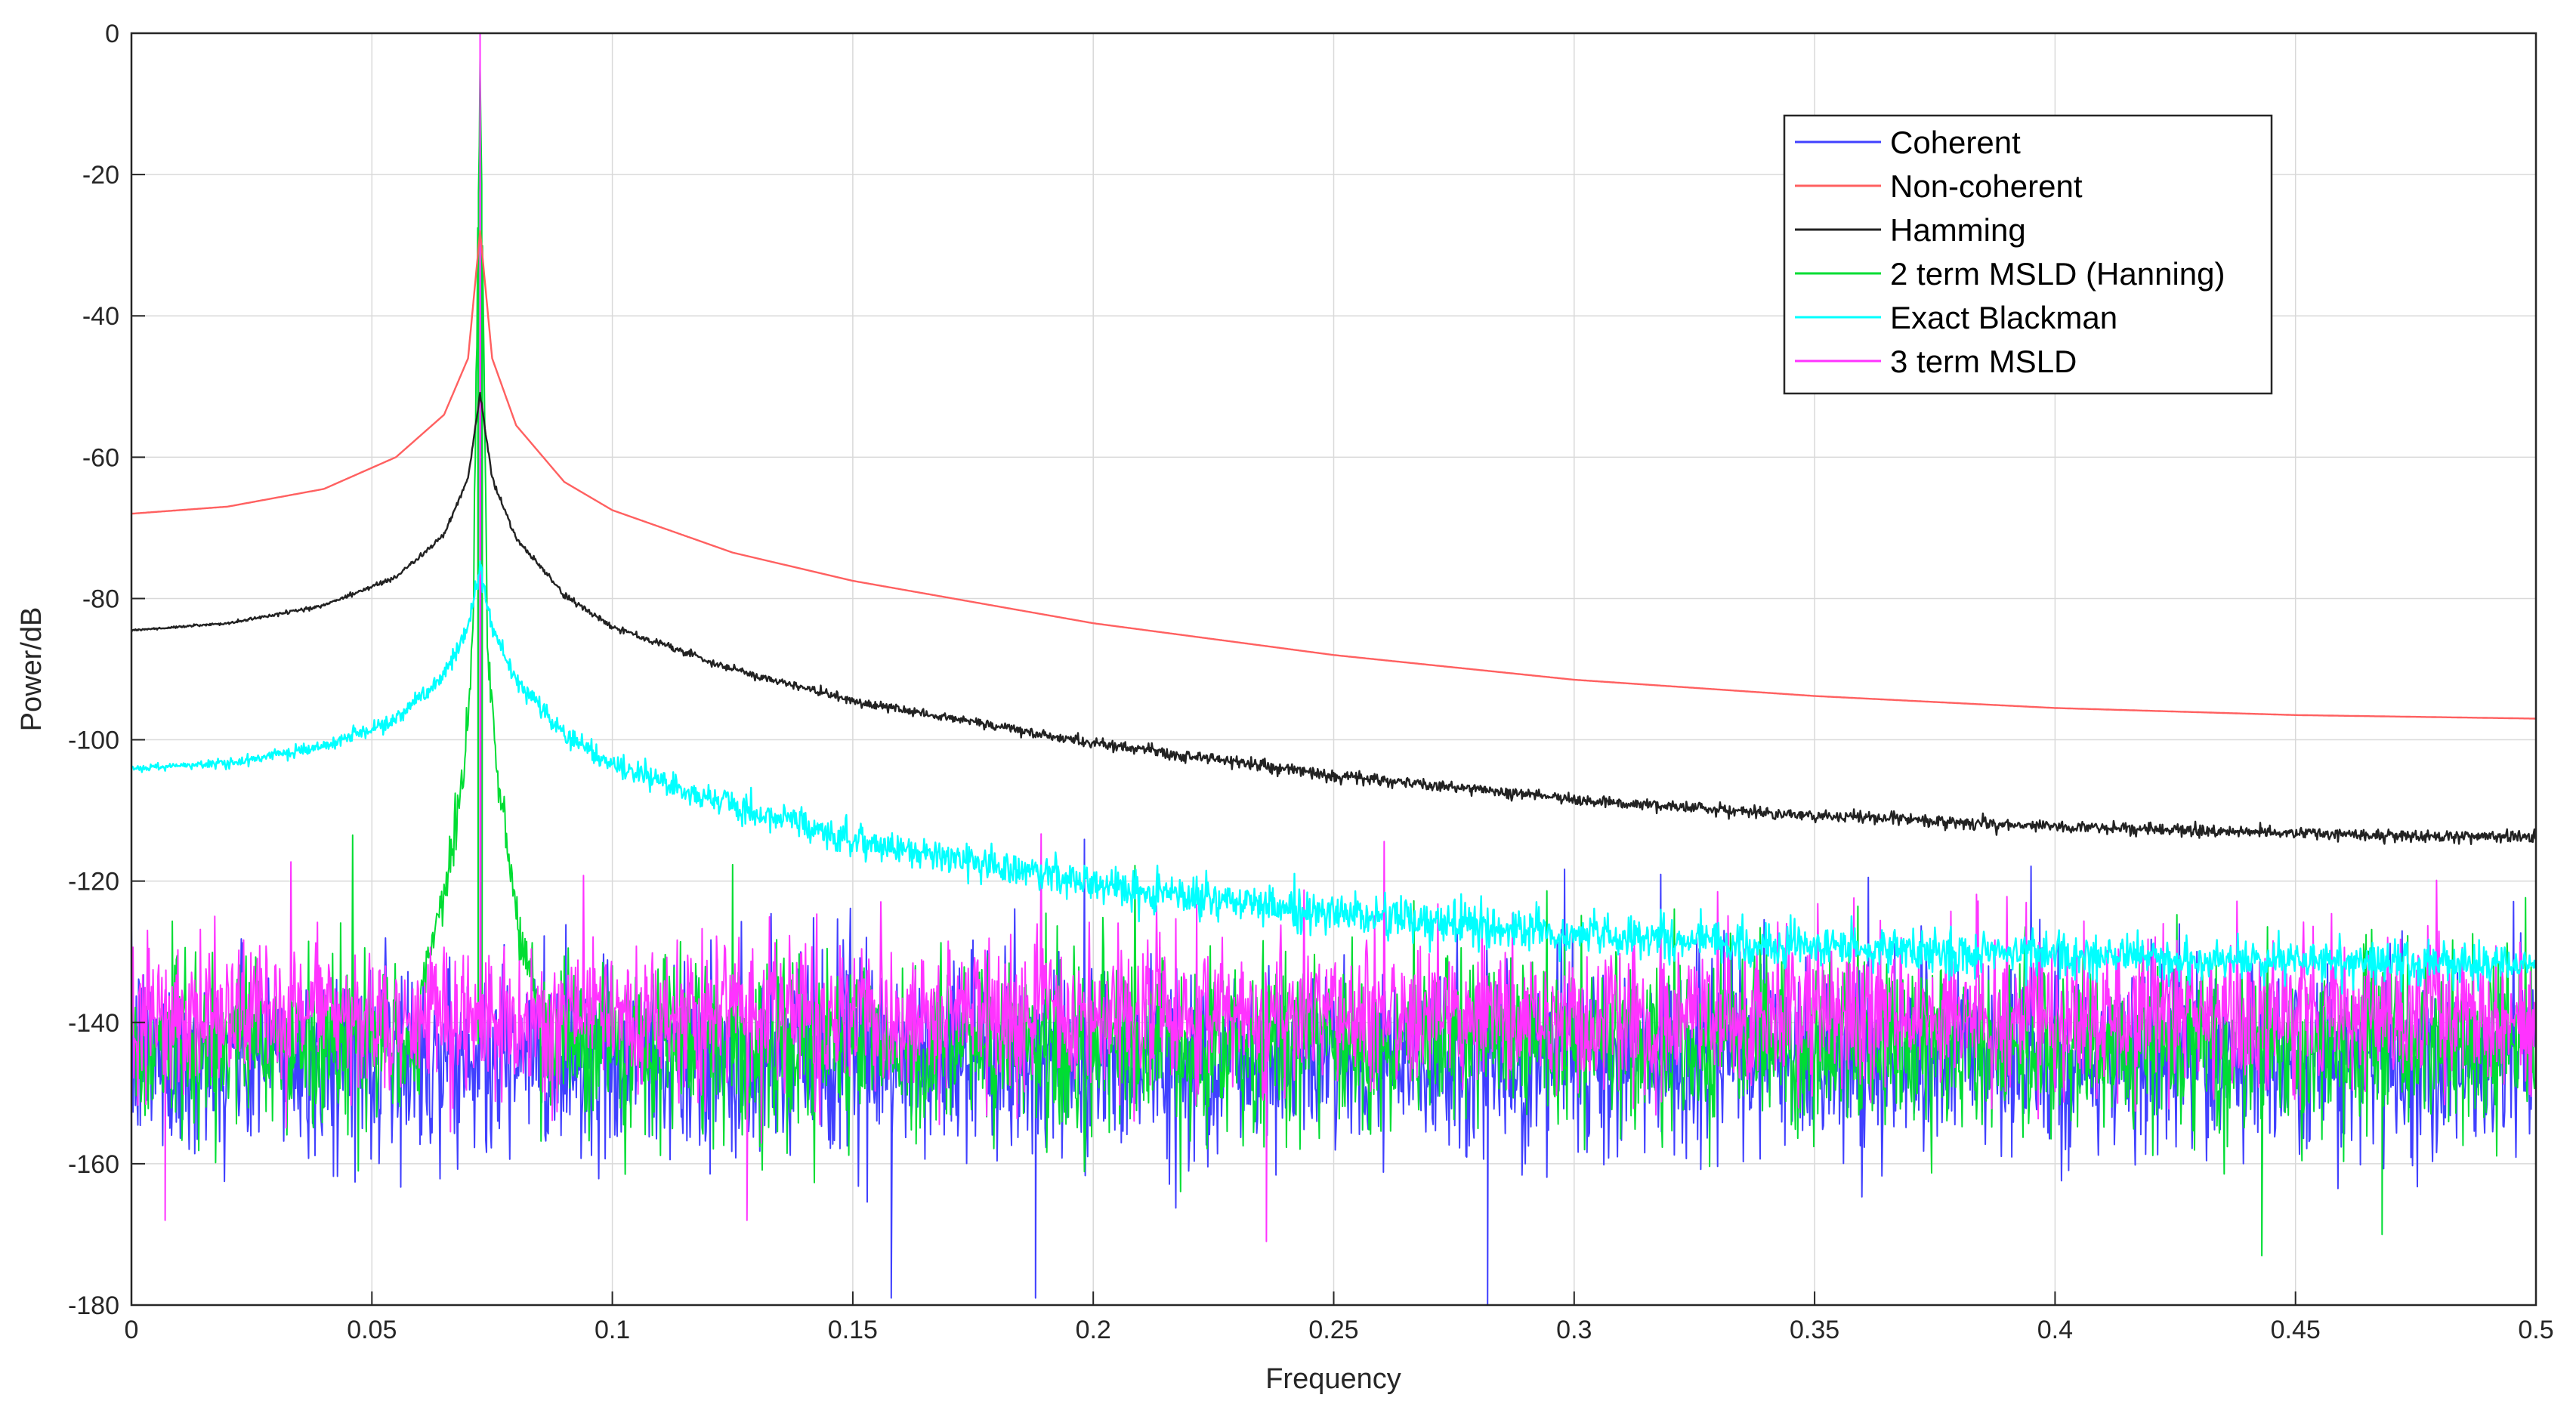  I want to click on y-tick-label: -60, so click(100, 457).